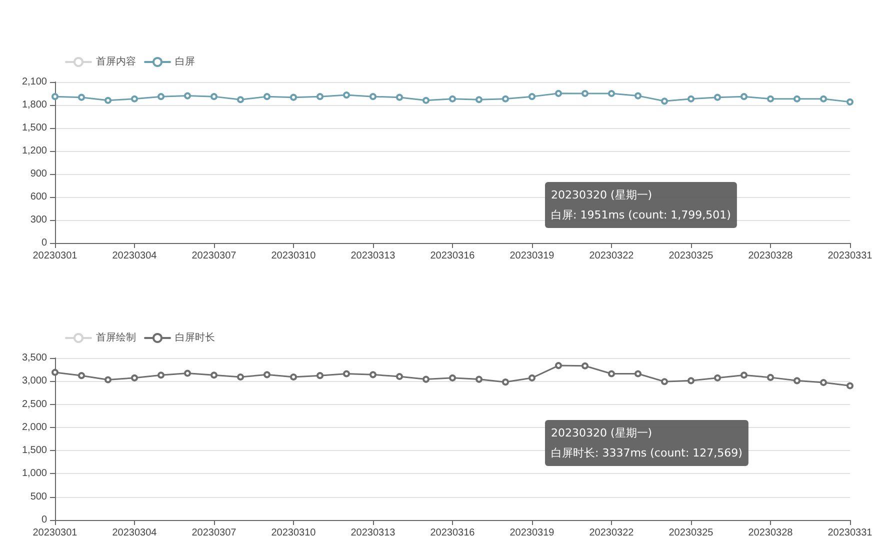 Image resolution: width=890 pixels, height=558 pixels. I want to click on annotation: 白屏: 1951ms (count: 1,799,501), so click(641, 215).